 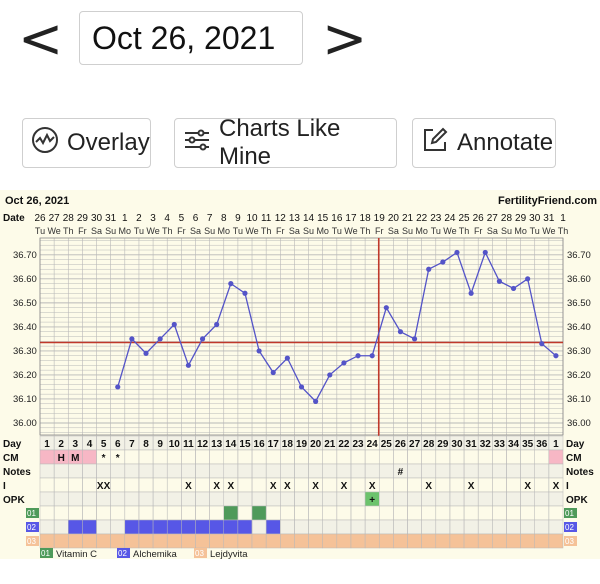 What do you see at coordinates (577, 500) in the screenshot?
I see `row-label-right: OPK` at bounding box center [577, 500].